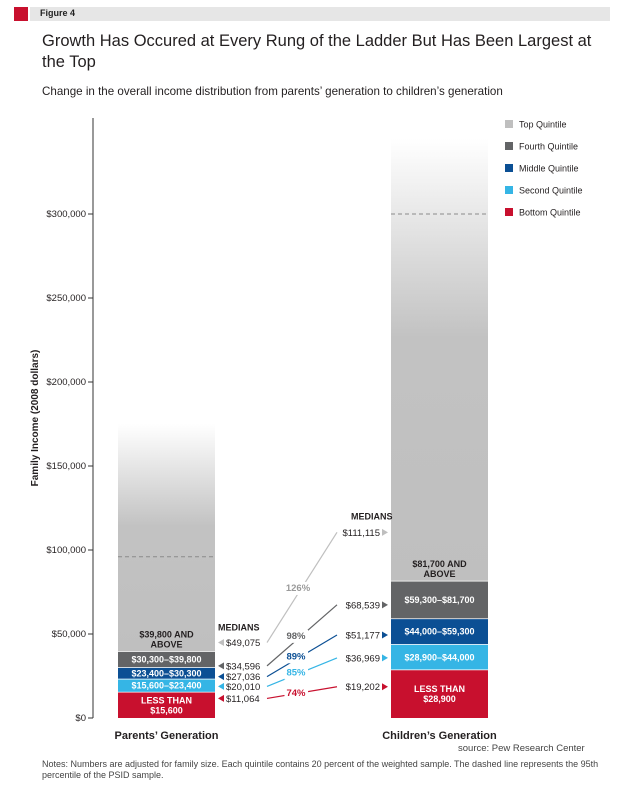 This screenshot has height=794, width=626. I want to click on median-value: $36,969, so click(363, 658).